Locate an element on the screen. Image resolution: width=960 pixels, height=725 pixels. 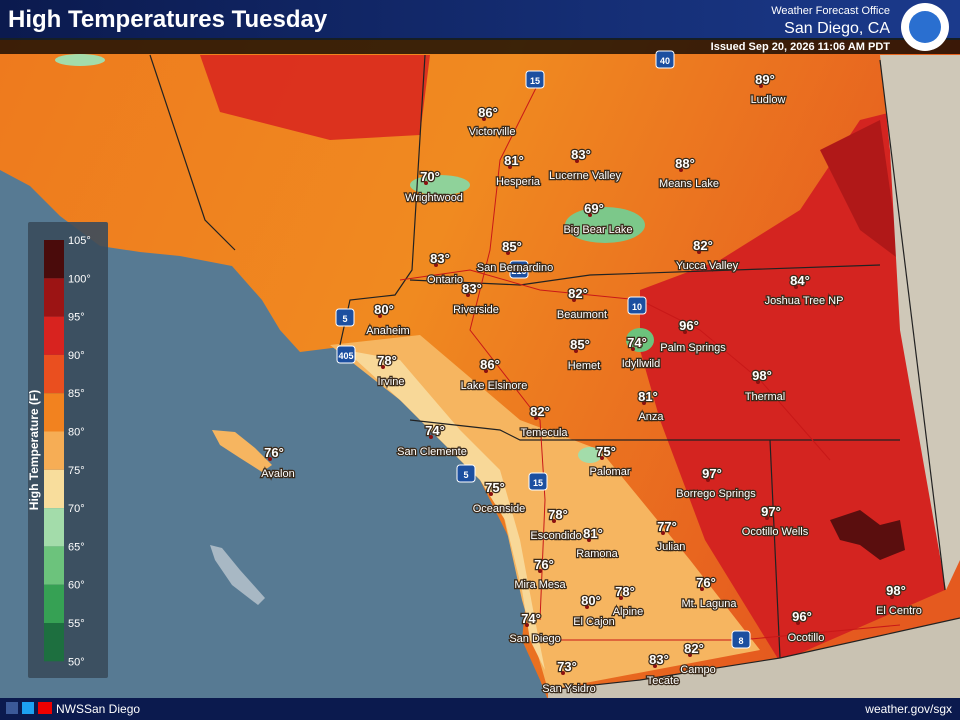
legend-tick: 55° is located at coordinates (76, 624).